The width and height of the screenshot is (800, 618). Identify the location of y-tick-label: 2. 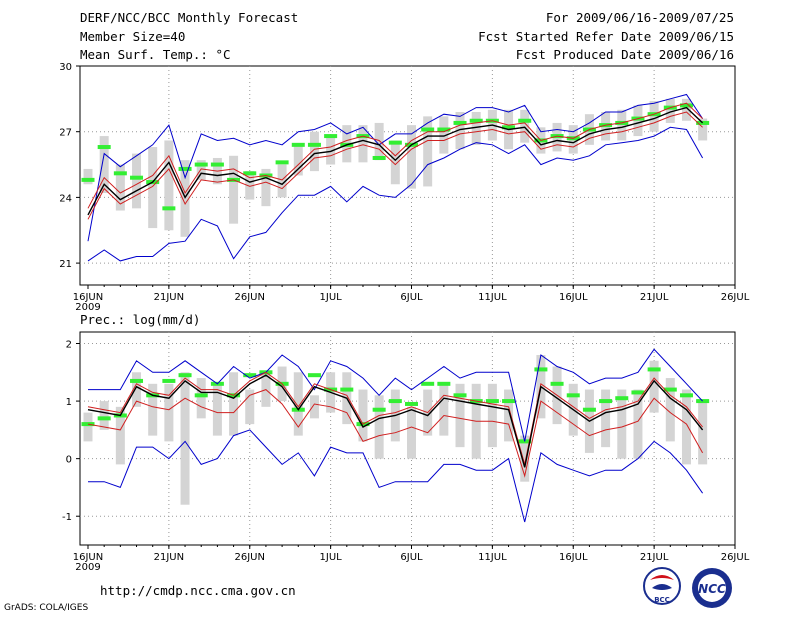
(69, 345).